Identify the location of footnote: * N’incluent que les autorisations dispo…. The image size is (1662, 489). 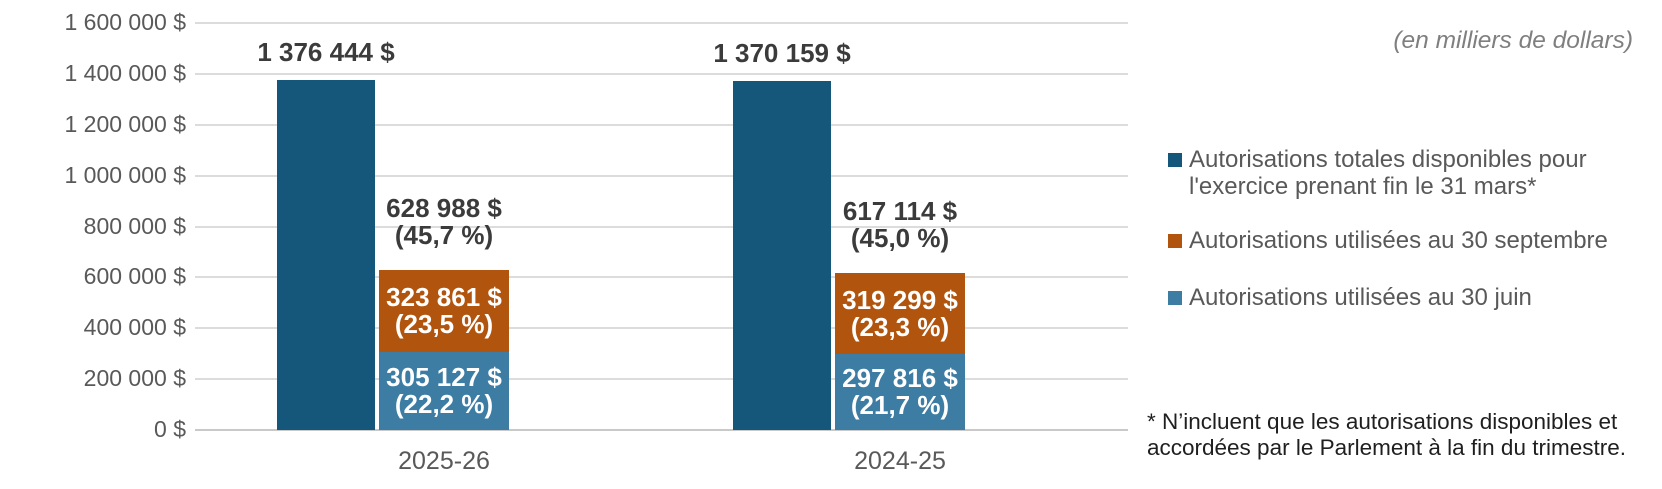
(1386, 434).